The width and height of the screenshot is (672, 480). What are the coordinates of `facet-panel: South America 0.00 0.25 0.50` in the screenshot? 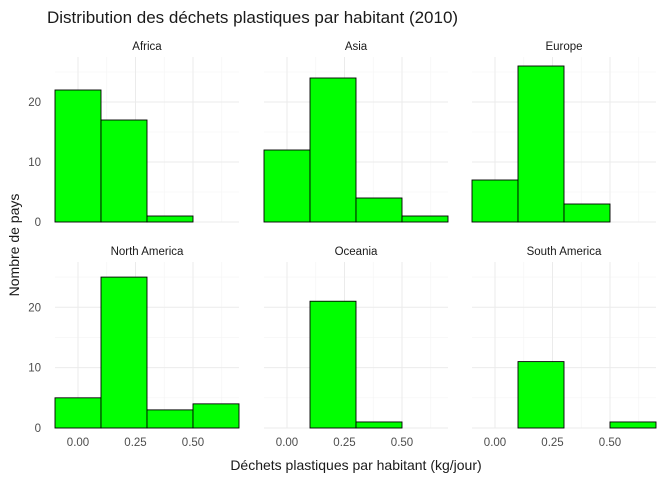 It's located at (564, 347).